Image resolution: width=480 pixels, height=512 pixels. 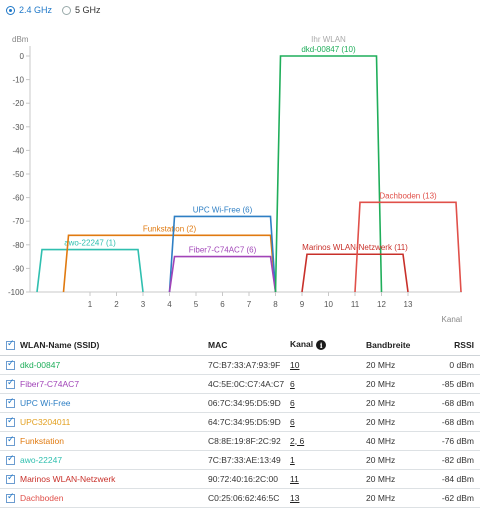 I want to click on ssid-cell: Marinos WLAN-Netzwerk, so click(x=114, y=479).